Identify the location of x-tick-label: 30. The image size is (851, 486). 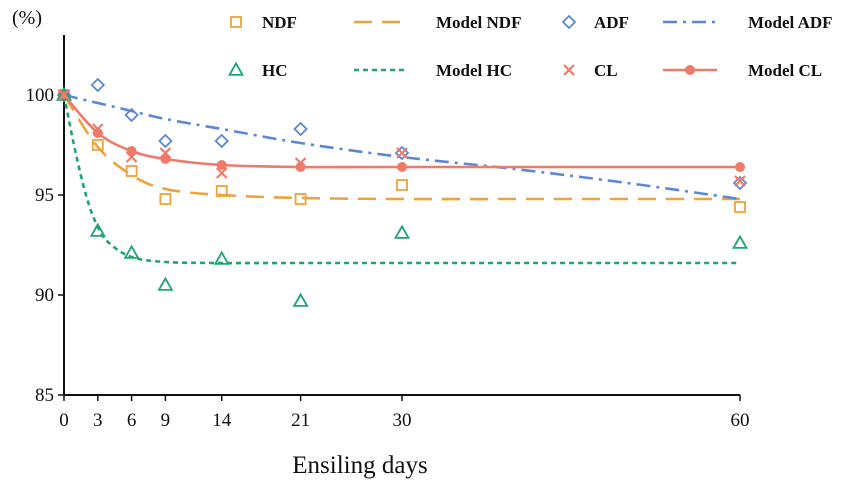
(402, 420).